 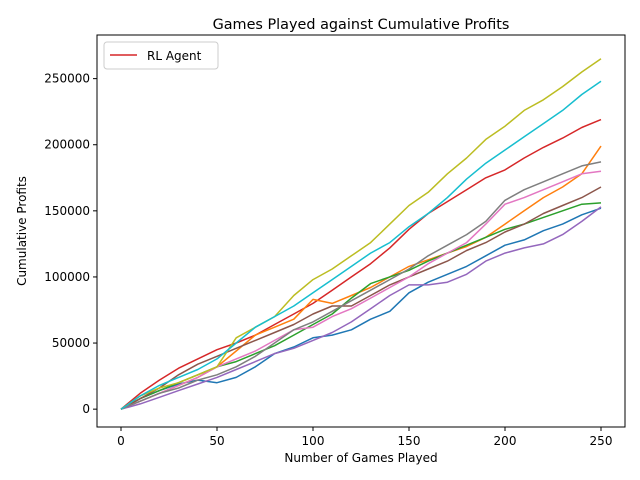 I want to click on x-axis-ticks: 0 50 100 150 200 250, so click(x=364, y=437).